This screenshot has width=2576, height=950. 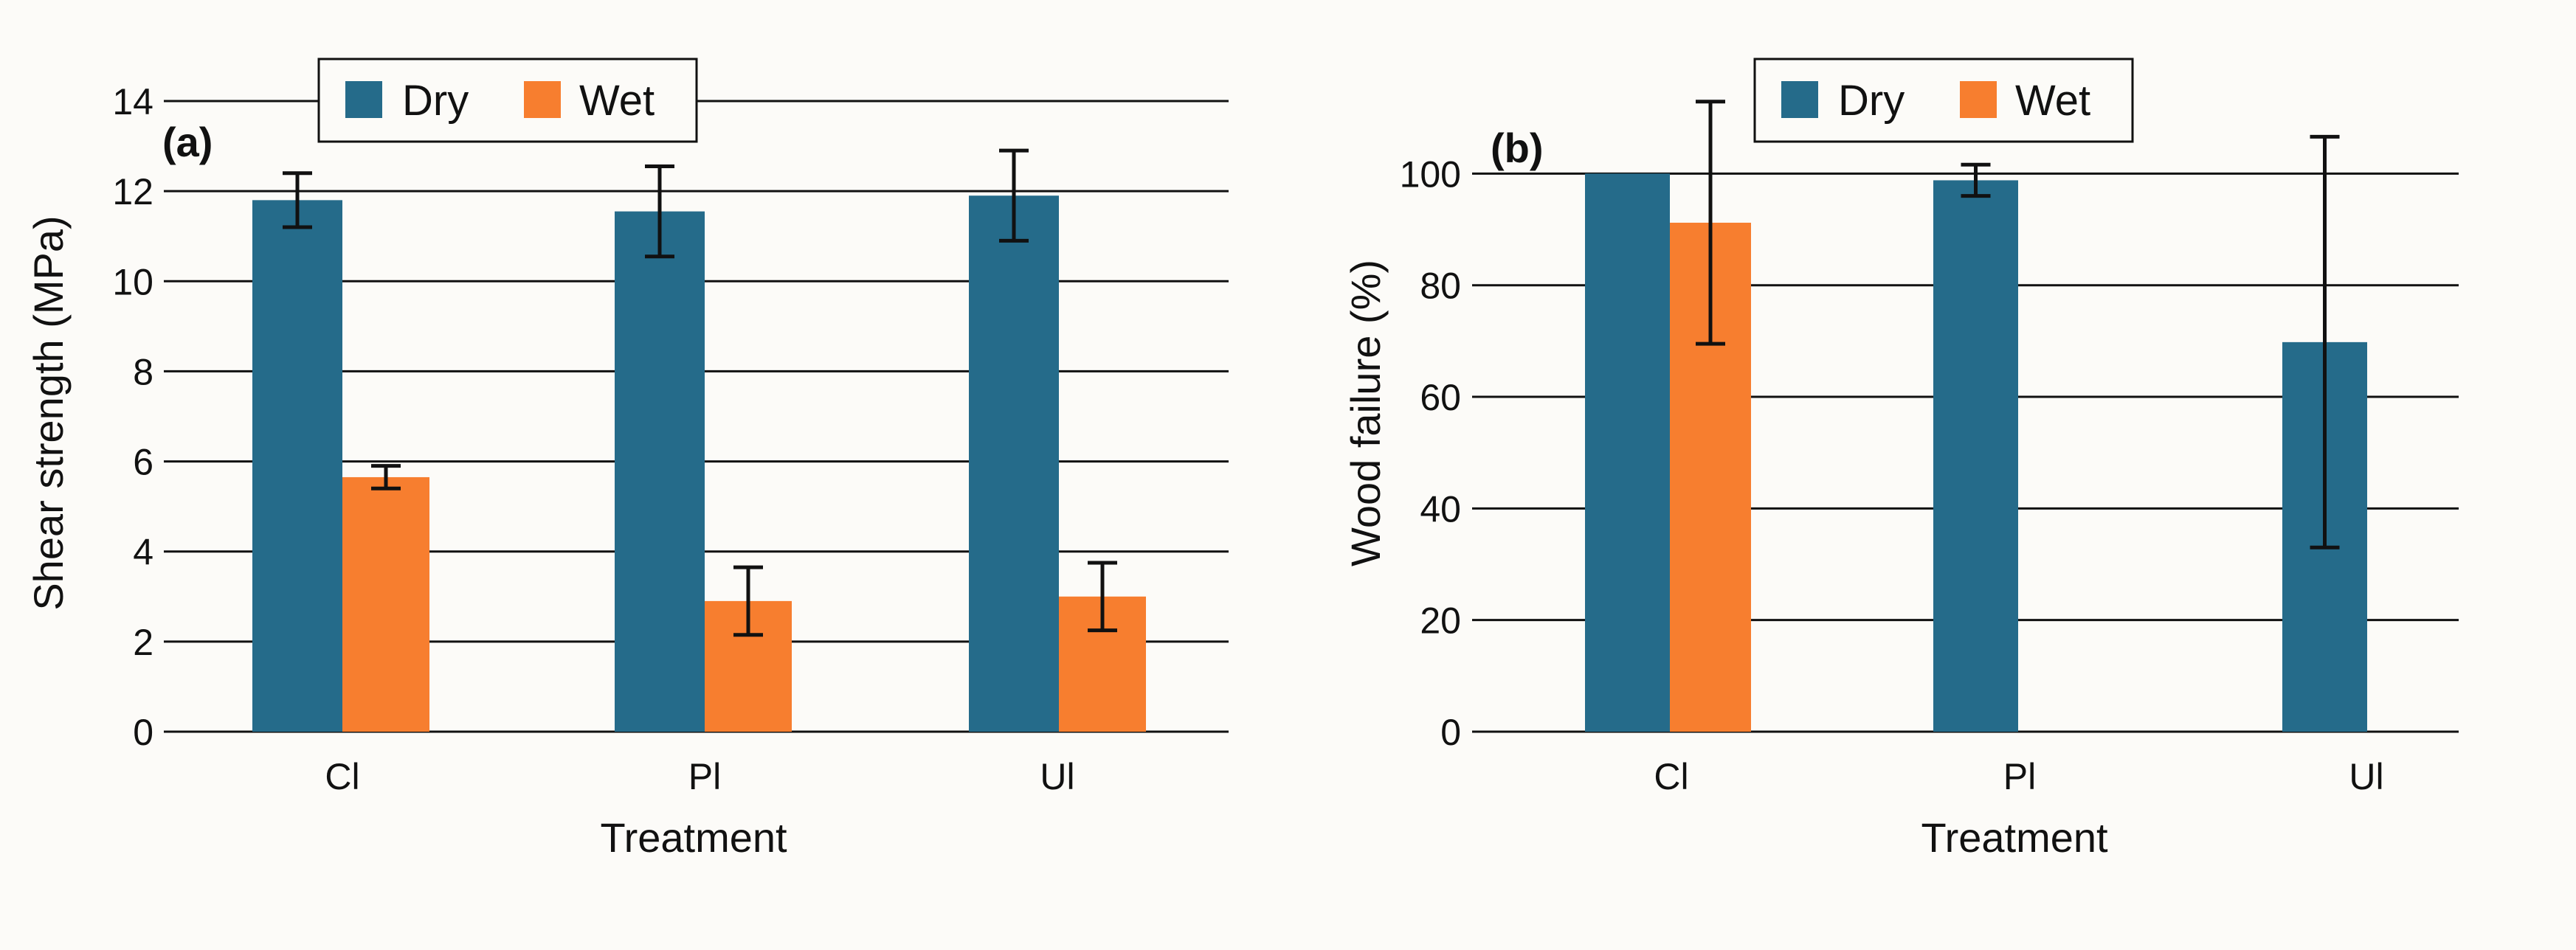 What do you see at coordinates (143, 732) in the screenshot?
I see `panel-a-y-tick-0: 0` at bounding box center [143, 732].